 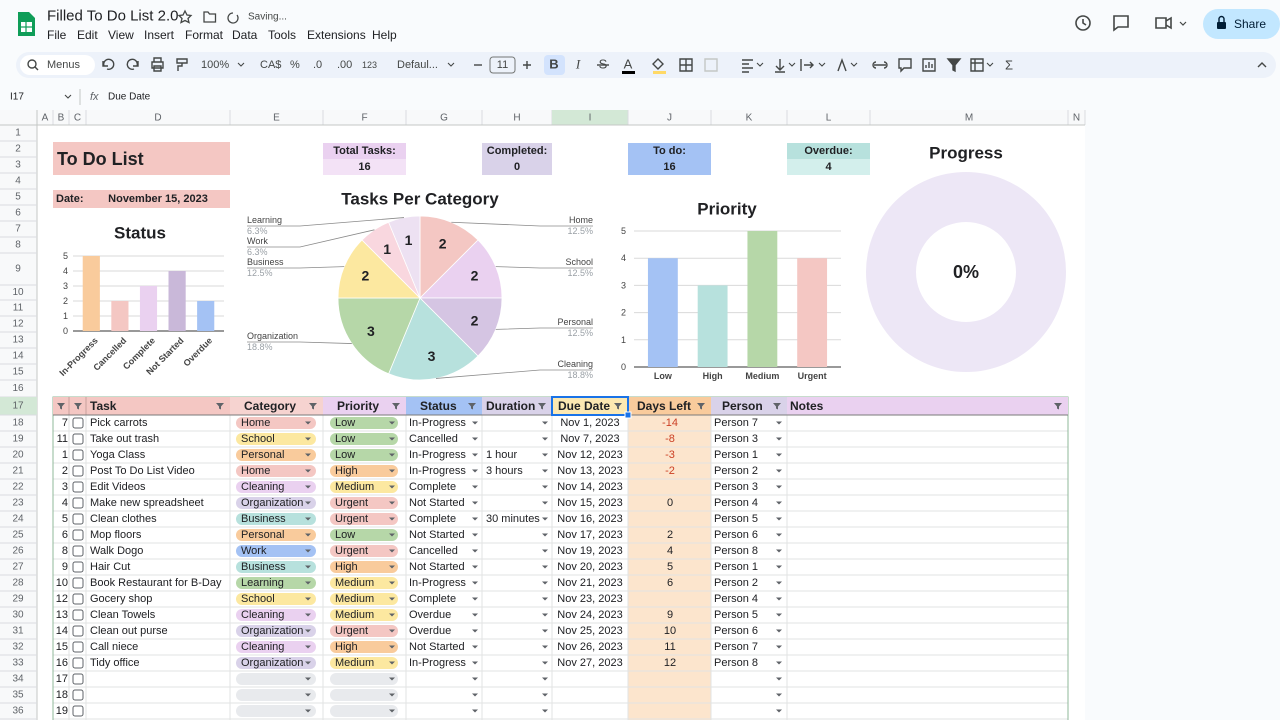 What do you see at coordinates (272, 503) in the screenshot?
I see `category: Organization` at bounding box center [272, 503].